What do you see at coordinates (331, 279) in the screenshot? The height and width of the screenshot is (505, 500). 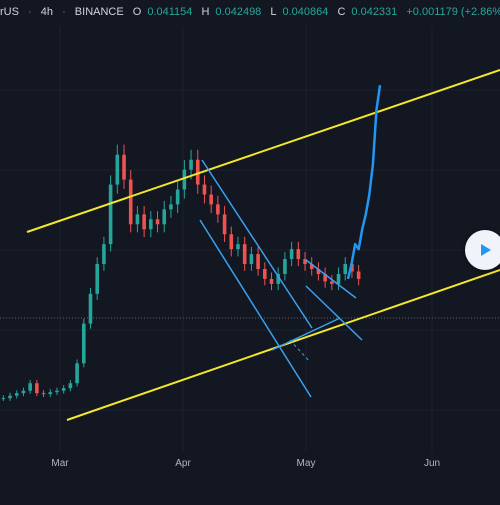 I see `wedge-upper-line` at bounding box center [331, 279].